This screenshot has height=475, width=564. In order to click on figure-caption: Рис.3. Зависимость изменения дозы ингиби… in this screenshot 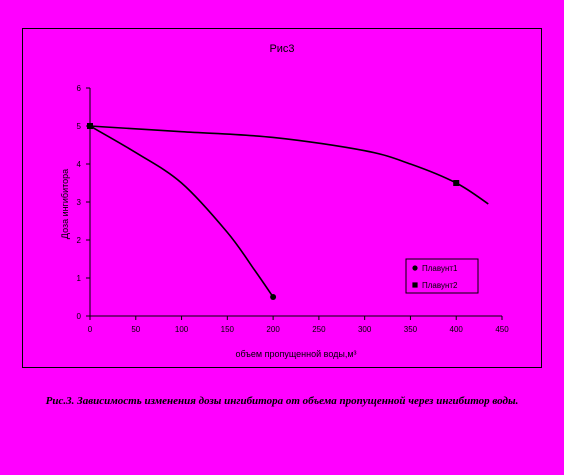, I will do `click(282, 401)`.